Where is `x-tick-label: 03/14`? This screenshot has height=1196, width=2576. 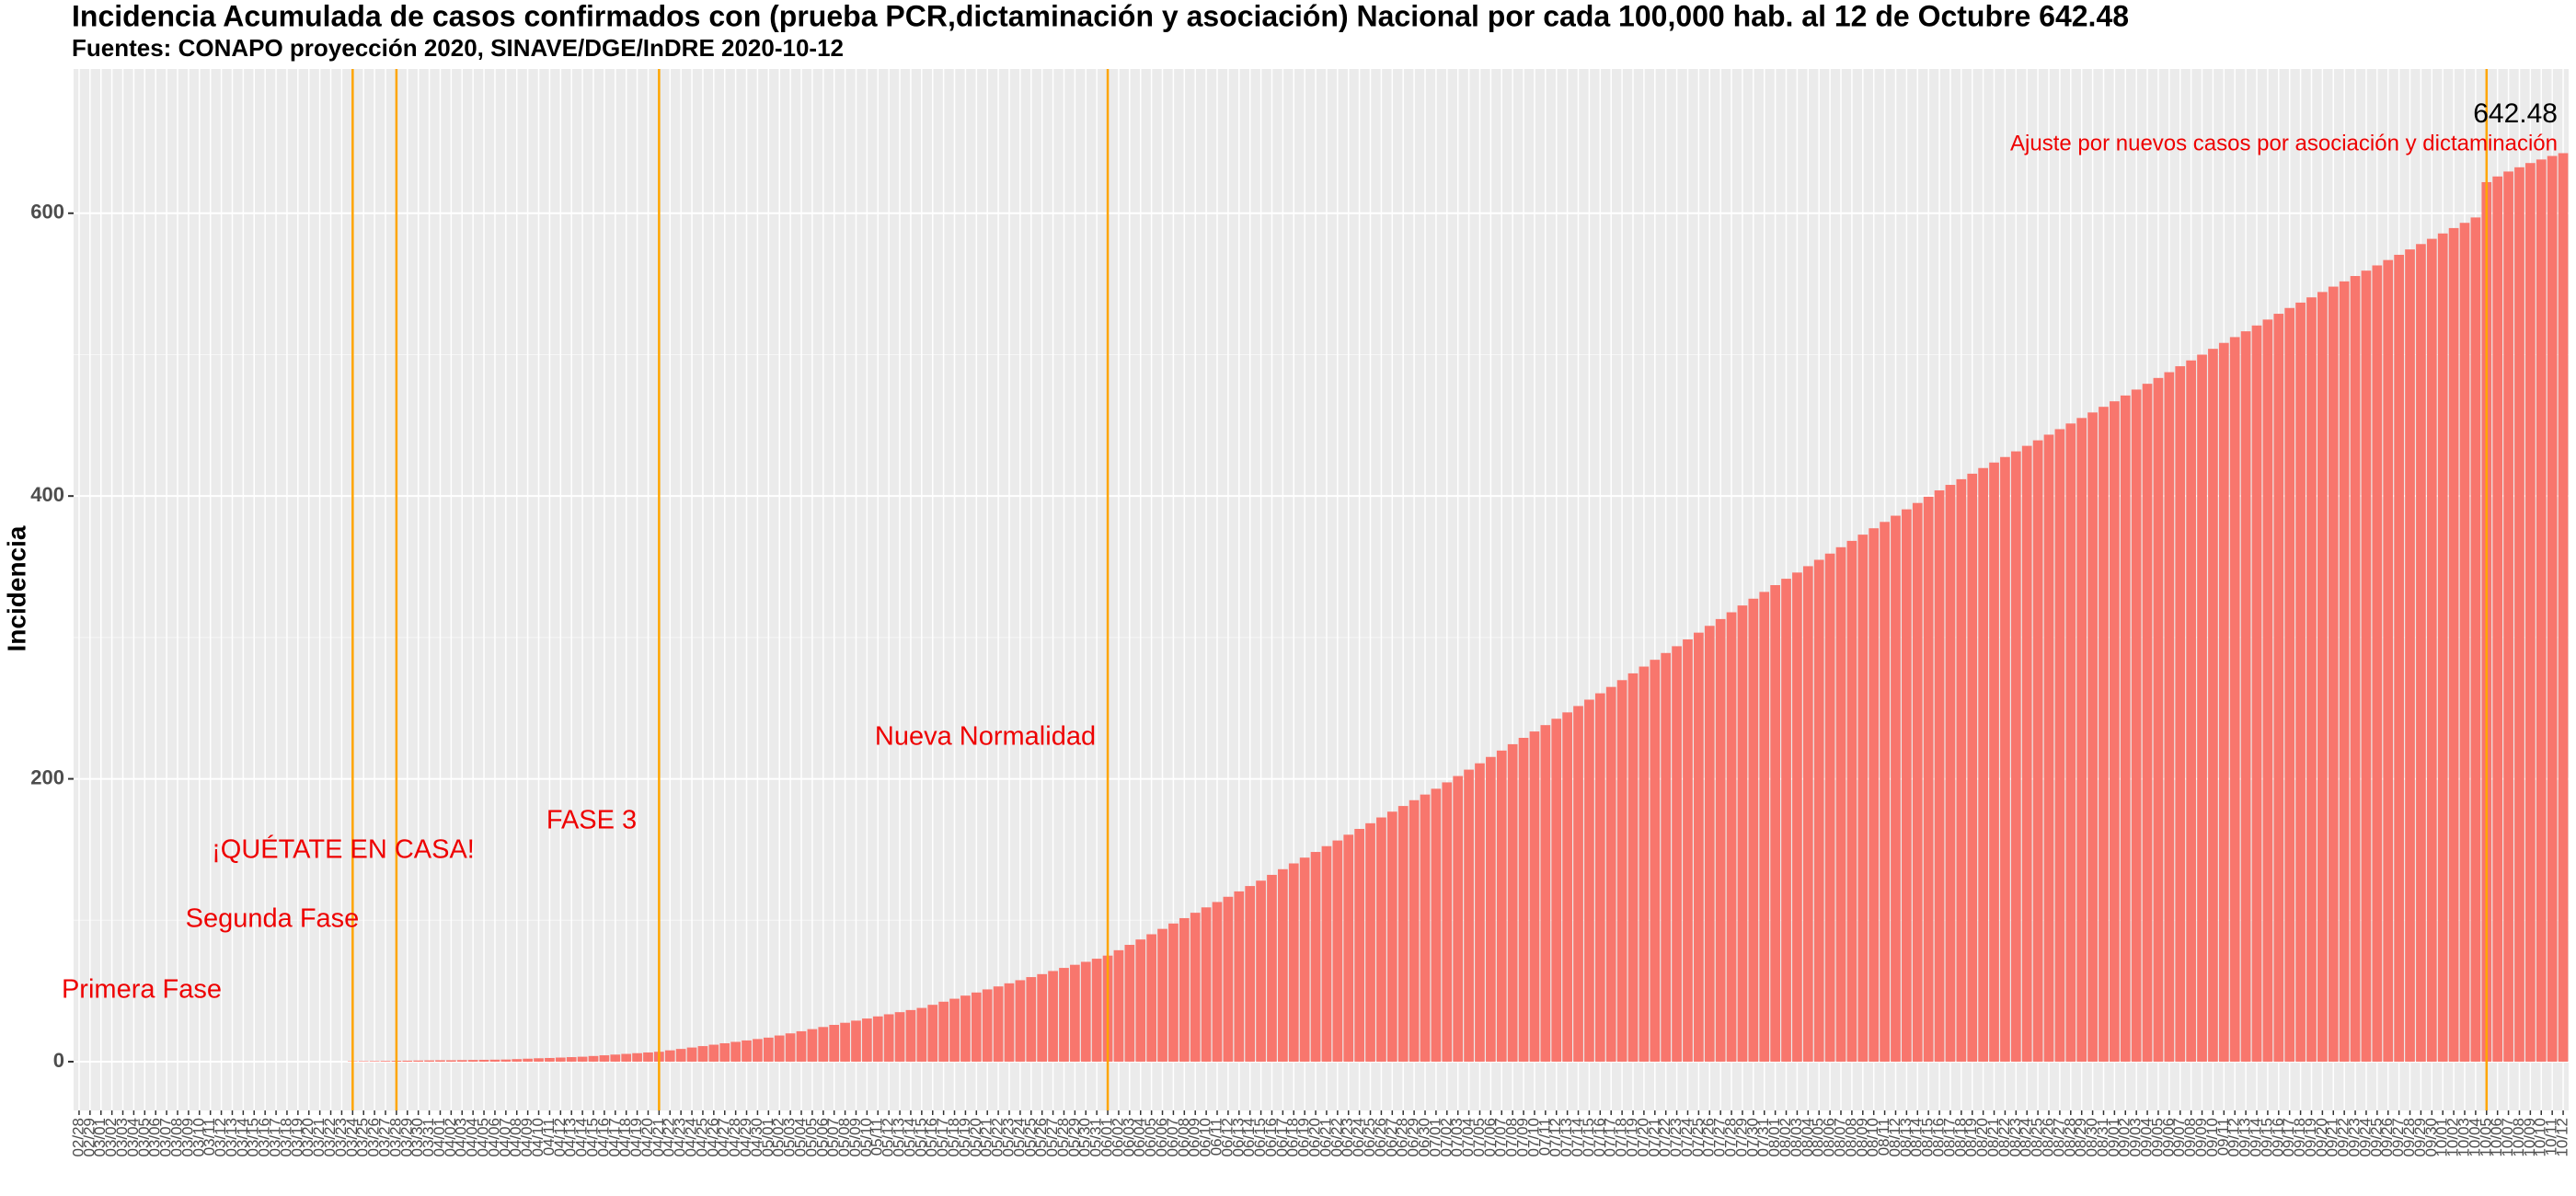 x-tick-label: 03/14 is located at coordinates (242, 1137).